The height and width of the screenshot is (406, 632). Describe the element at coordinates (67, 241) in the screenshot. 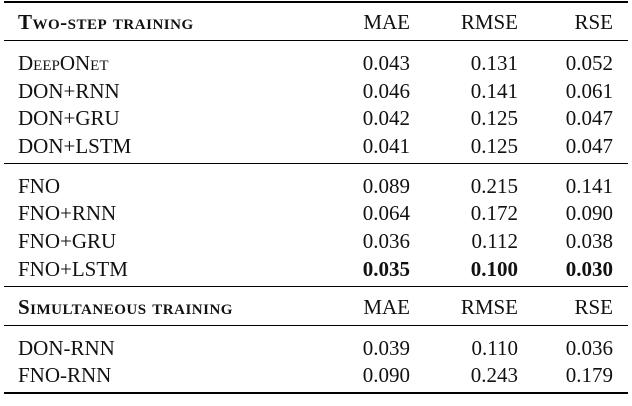

I see `model-name: FNO+GRU` at that location.